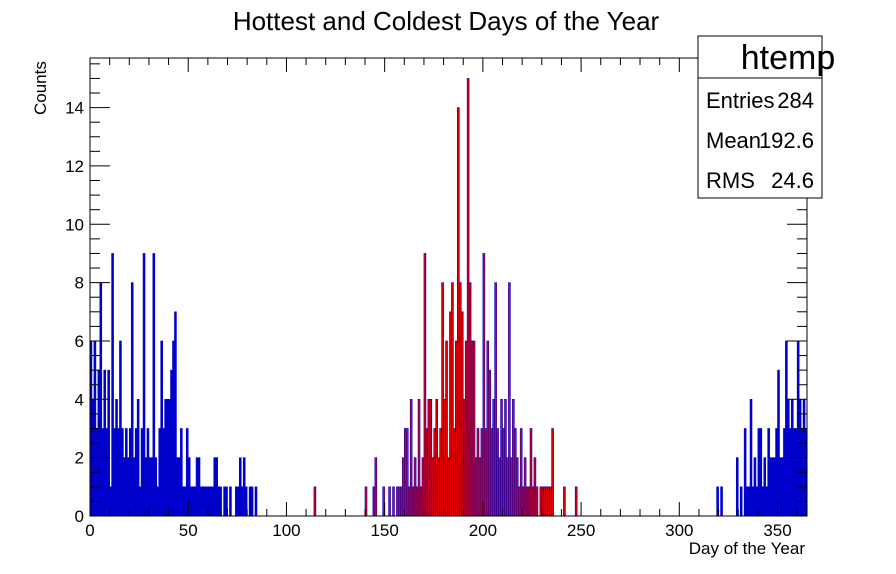  Describe the element at coordinates (740, 100) in the screenshot. I see `stats-entries-label: Entries` at that location.